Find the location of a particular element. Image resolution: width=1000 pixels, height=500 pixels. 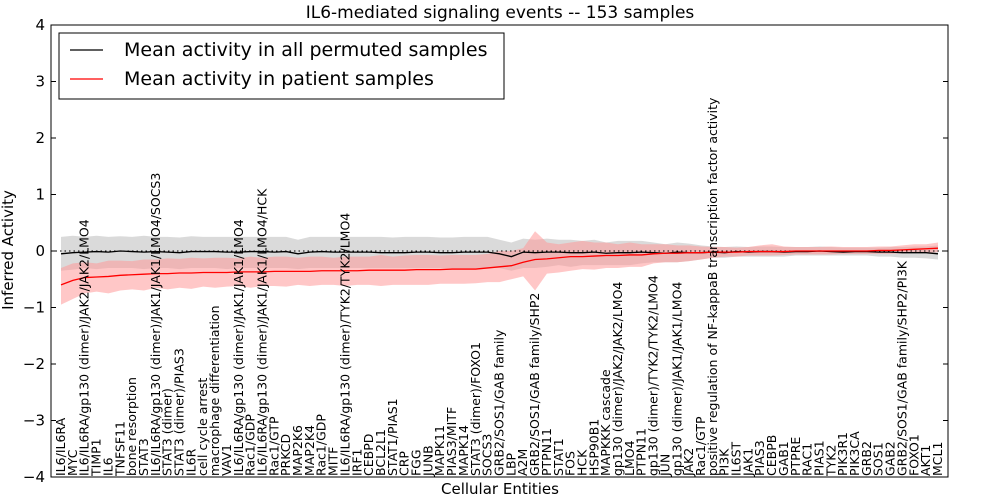

band-patient is located at coordinates (499, 268).